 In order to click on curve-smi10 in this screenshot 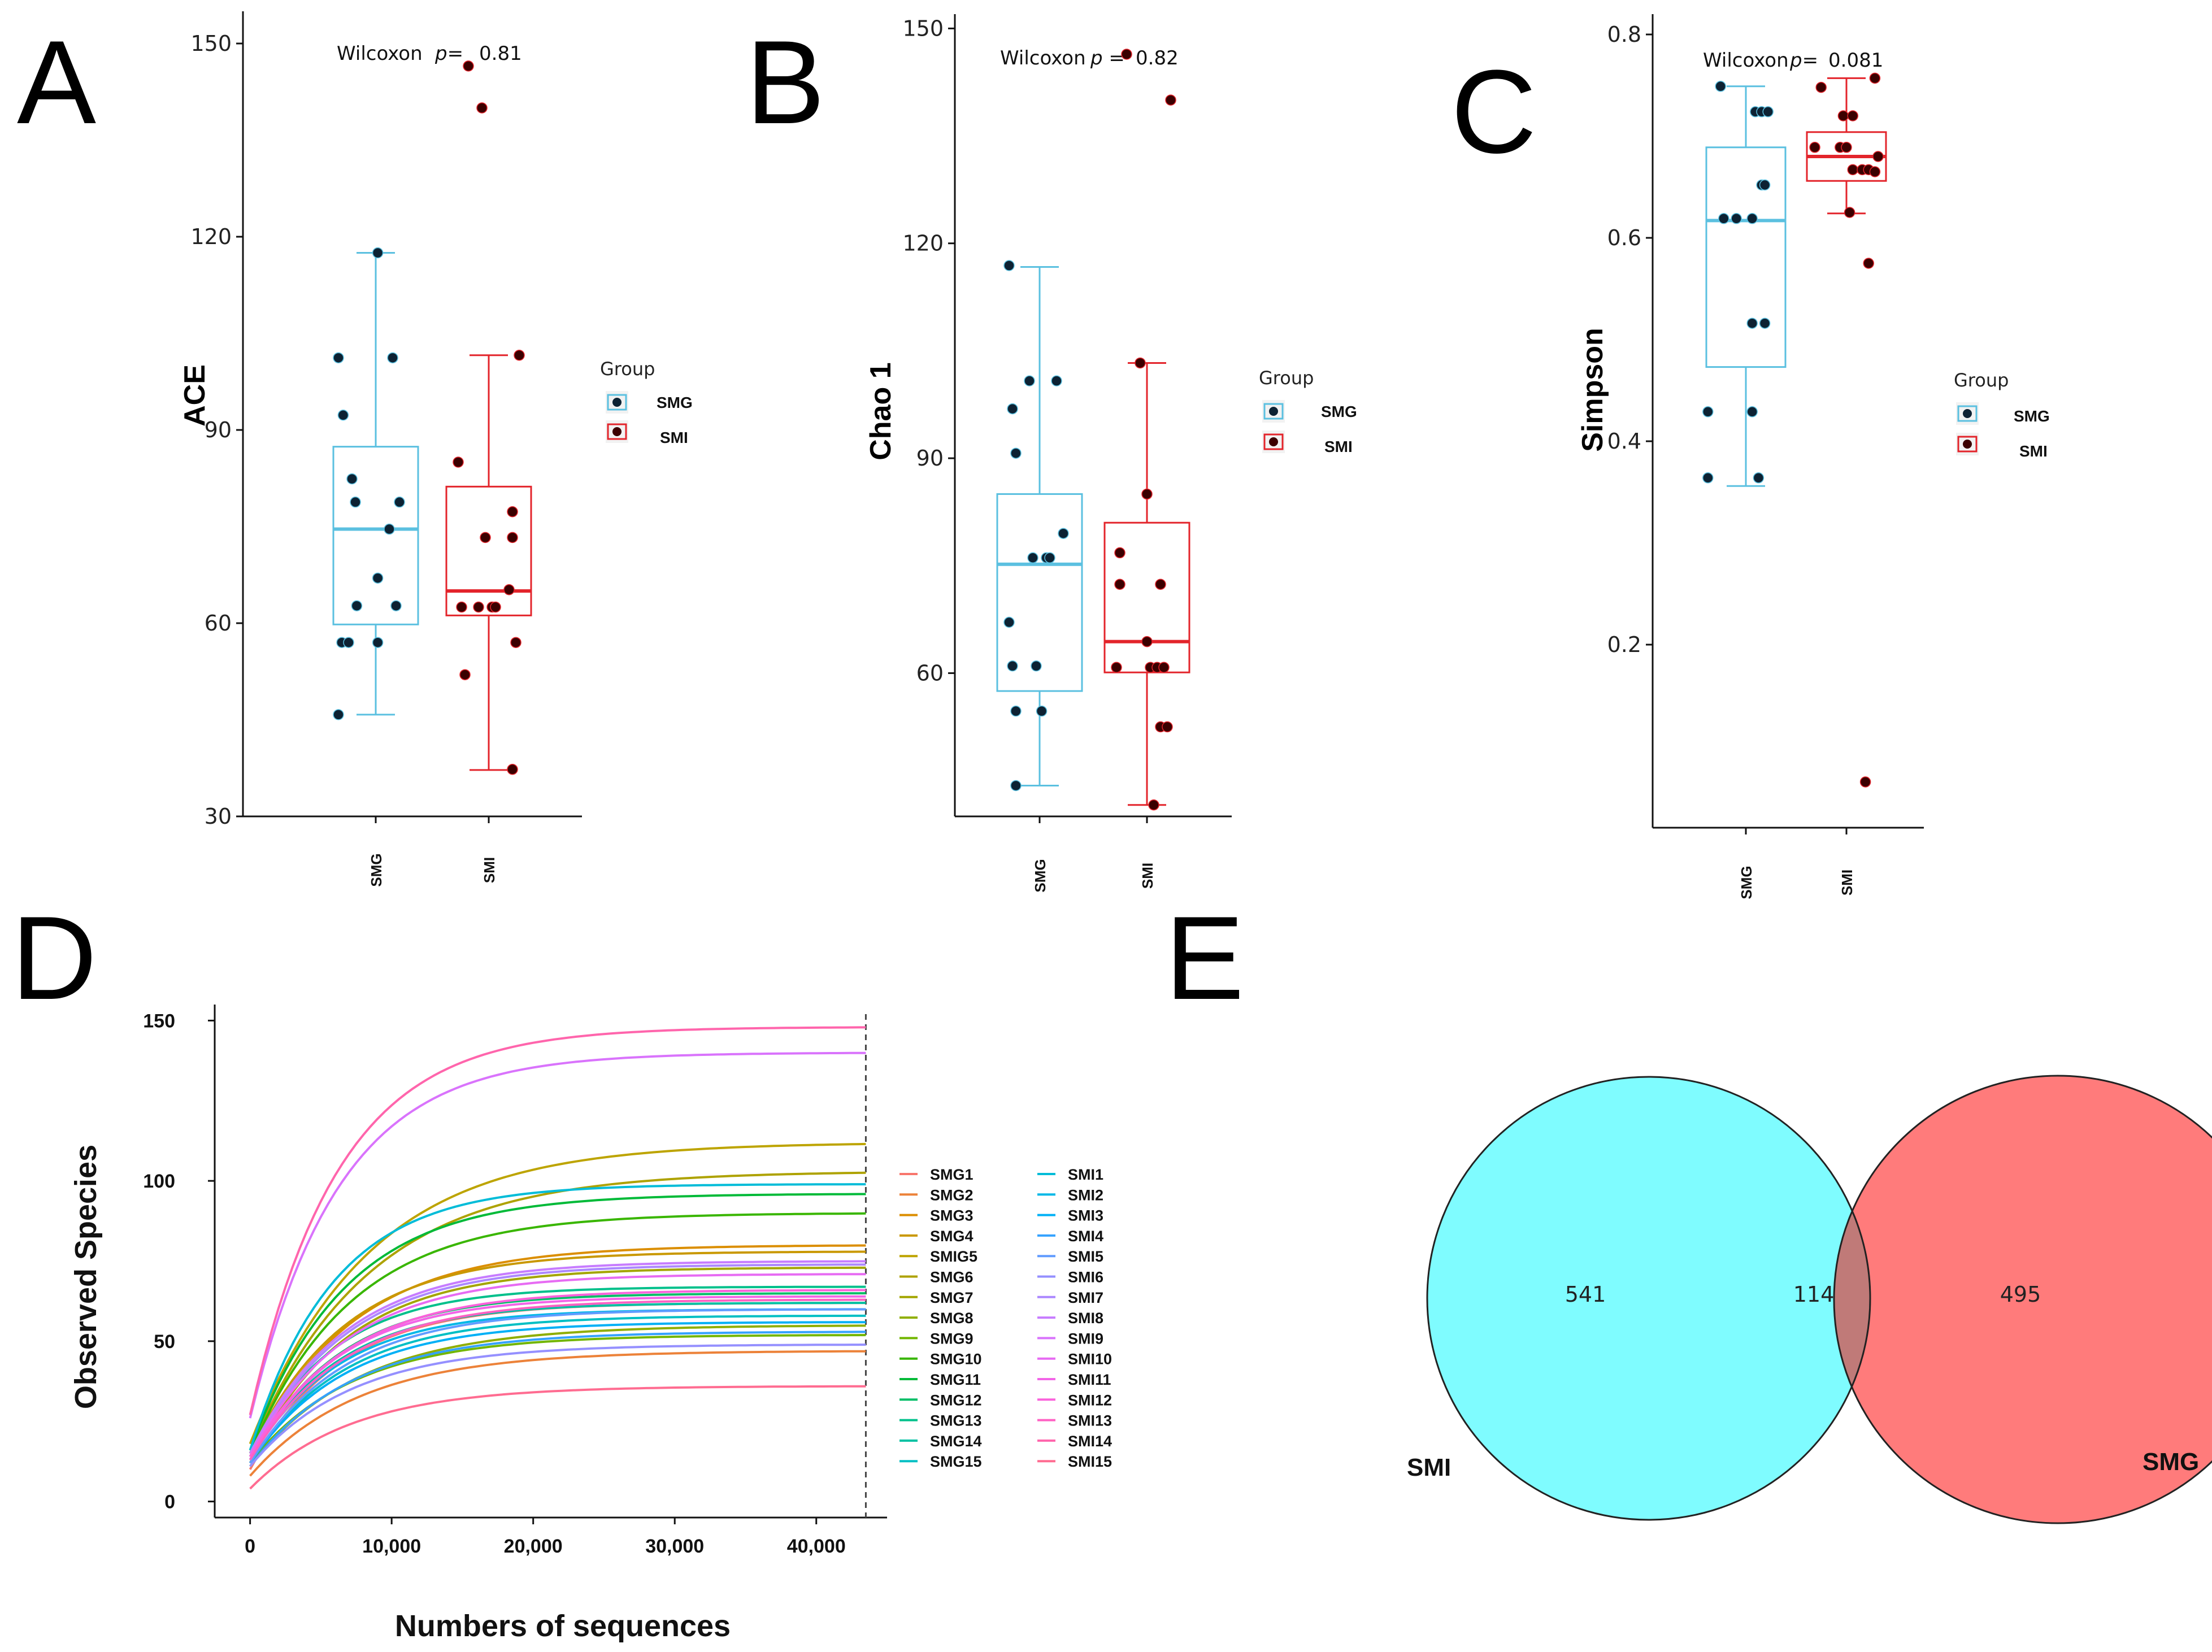, I will do `click(557, 1365)`.